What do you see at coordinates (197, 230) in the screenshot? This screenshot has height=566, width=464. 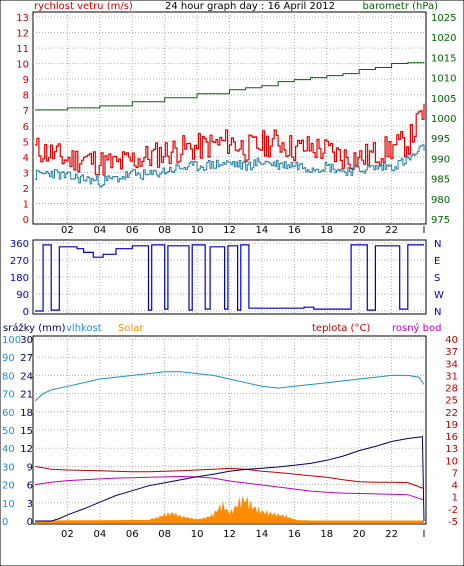 I see `x-tick-label: 10` at bounding box center [197, 230].